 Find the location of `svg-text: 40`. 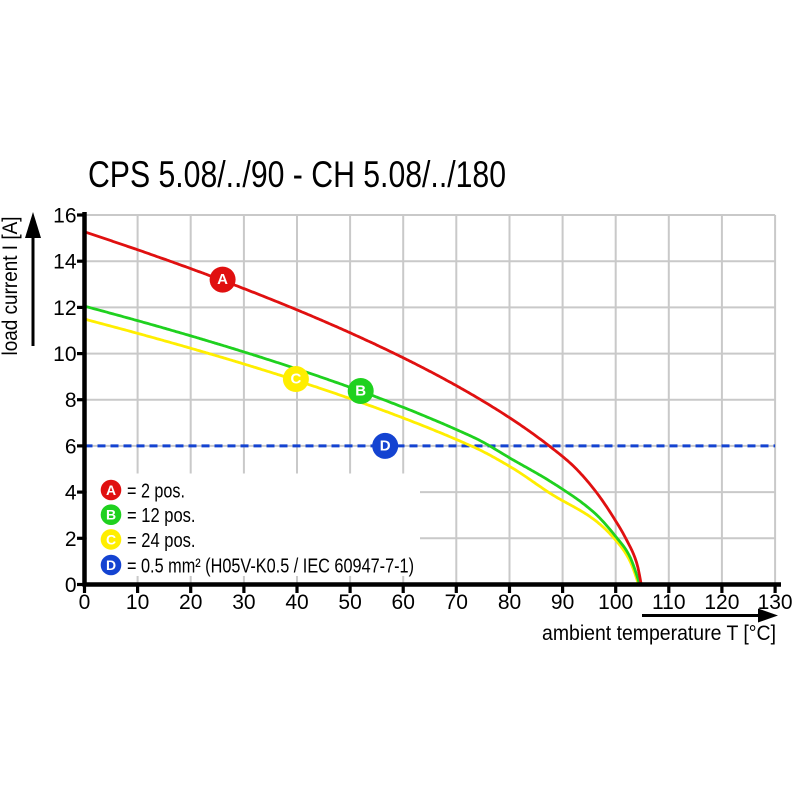

svg-text: 40 is located at coordinates (296, 602).